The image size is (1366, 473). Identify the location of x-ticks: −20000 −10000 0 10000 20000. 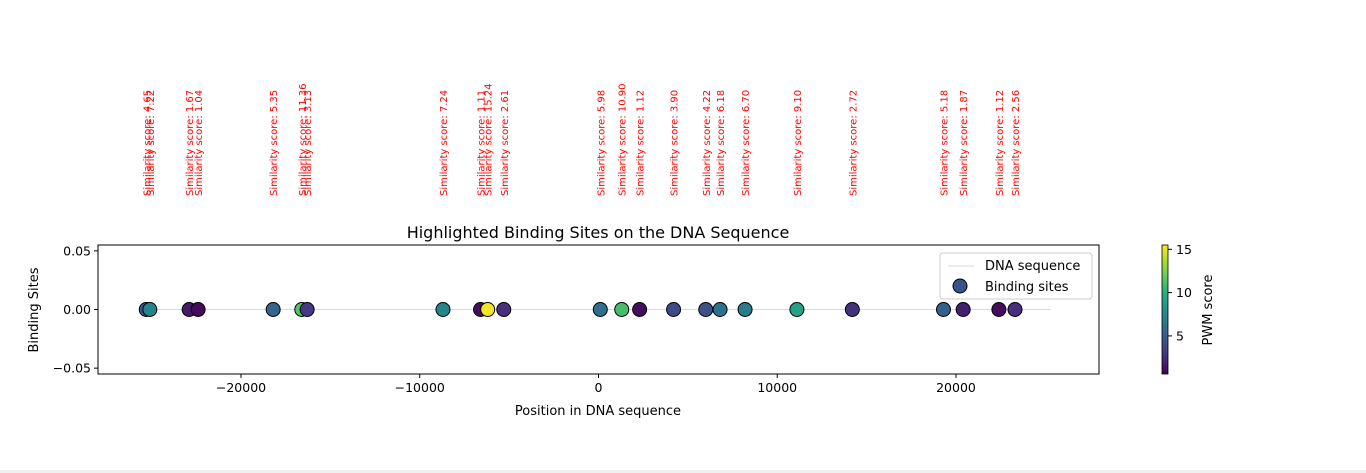
(596, 384).